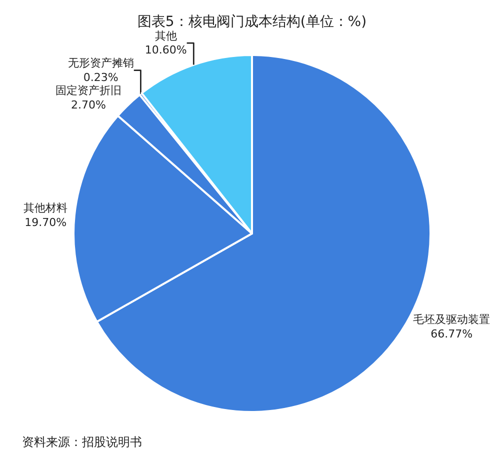 Image resolution: width=504 pixels, height=467 pixels. What do you see at coordinates (252, 22) in the screenshot?
I see `chart-title: 图表5：核电阀门成本结构(单位：%)` at bounding box center [252, 22].